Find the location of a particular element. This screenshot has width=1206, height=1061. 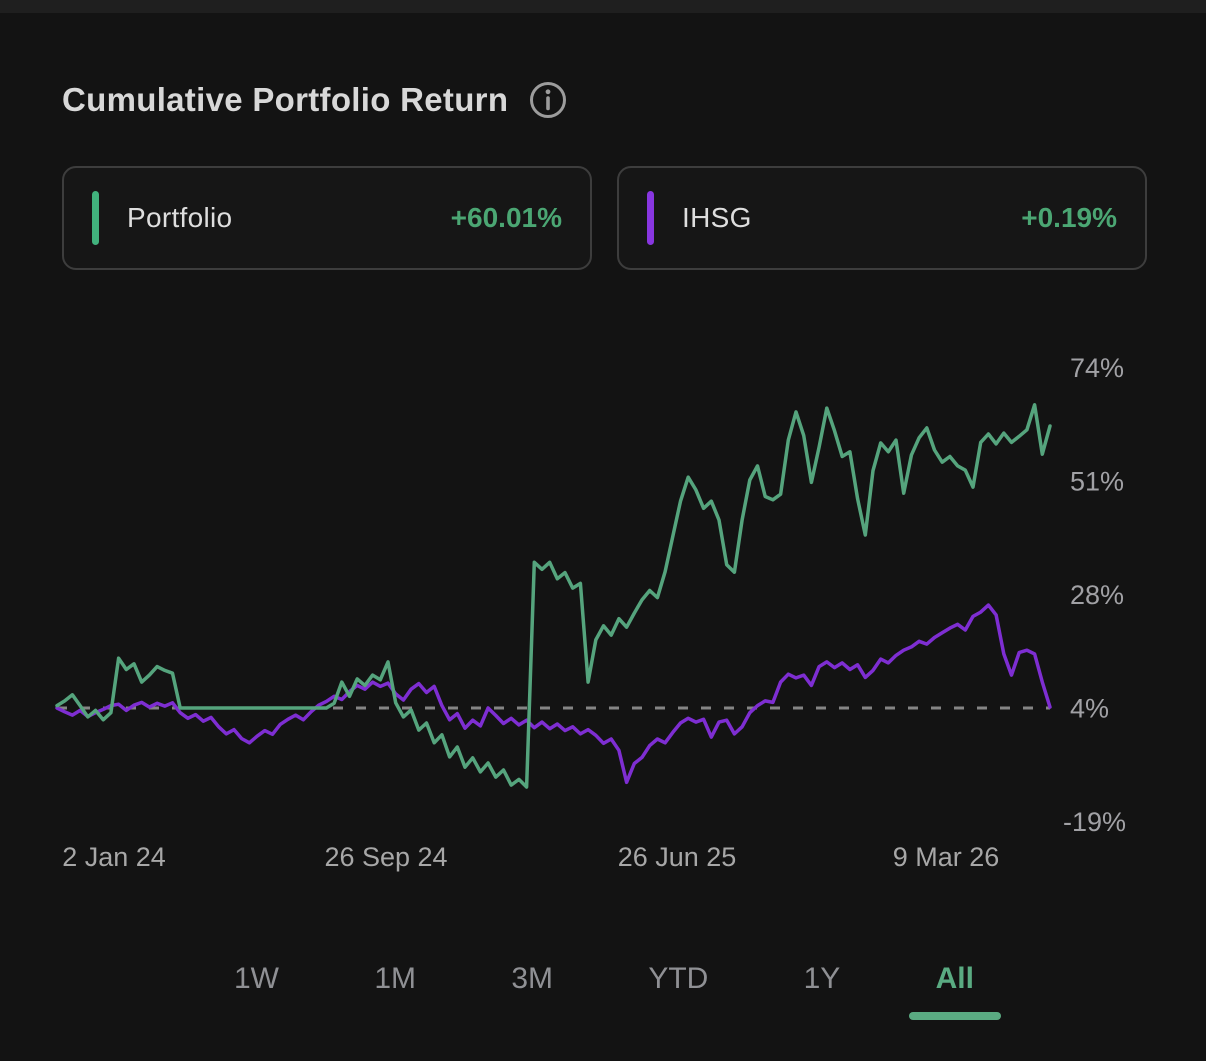

range-tab-1y: 1Y is located at coordinates (822, 979).